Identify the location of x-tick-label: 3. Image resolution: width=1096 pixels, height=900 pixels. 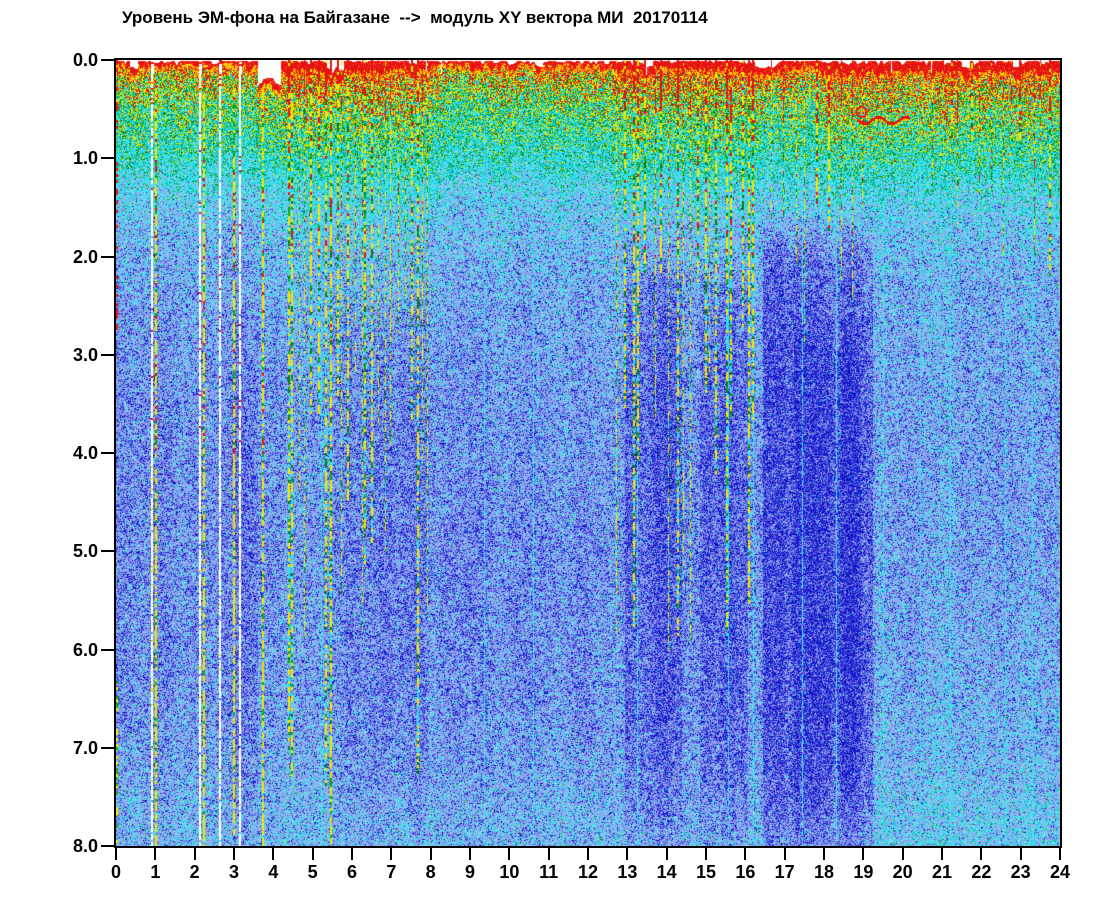
(233, 872).